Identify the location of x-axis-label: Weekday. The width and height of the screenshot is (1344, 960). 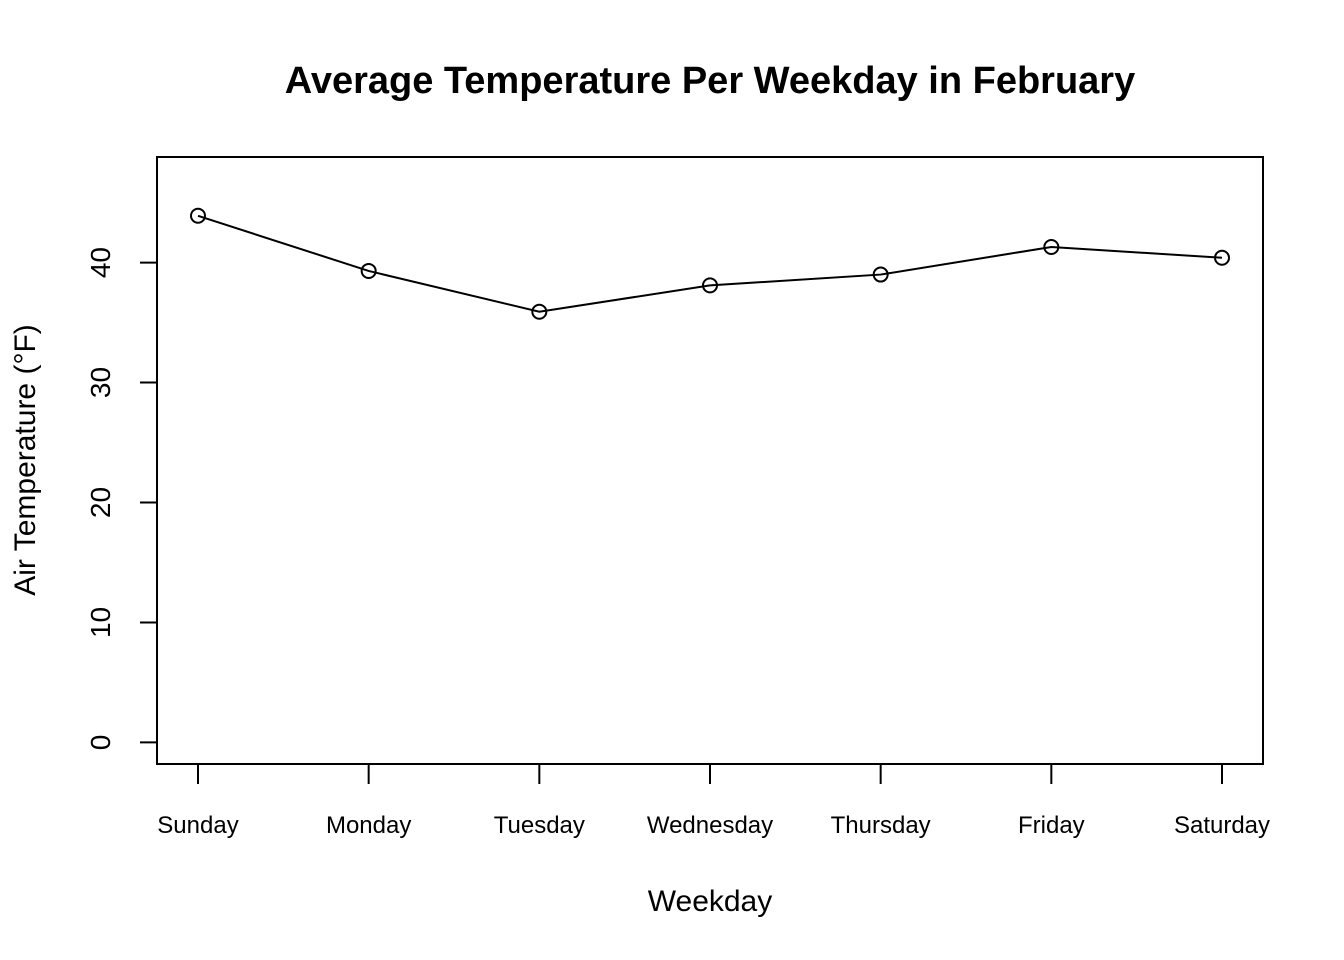
(710, 901).